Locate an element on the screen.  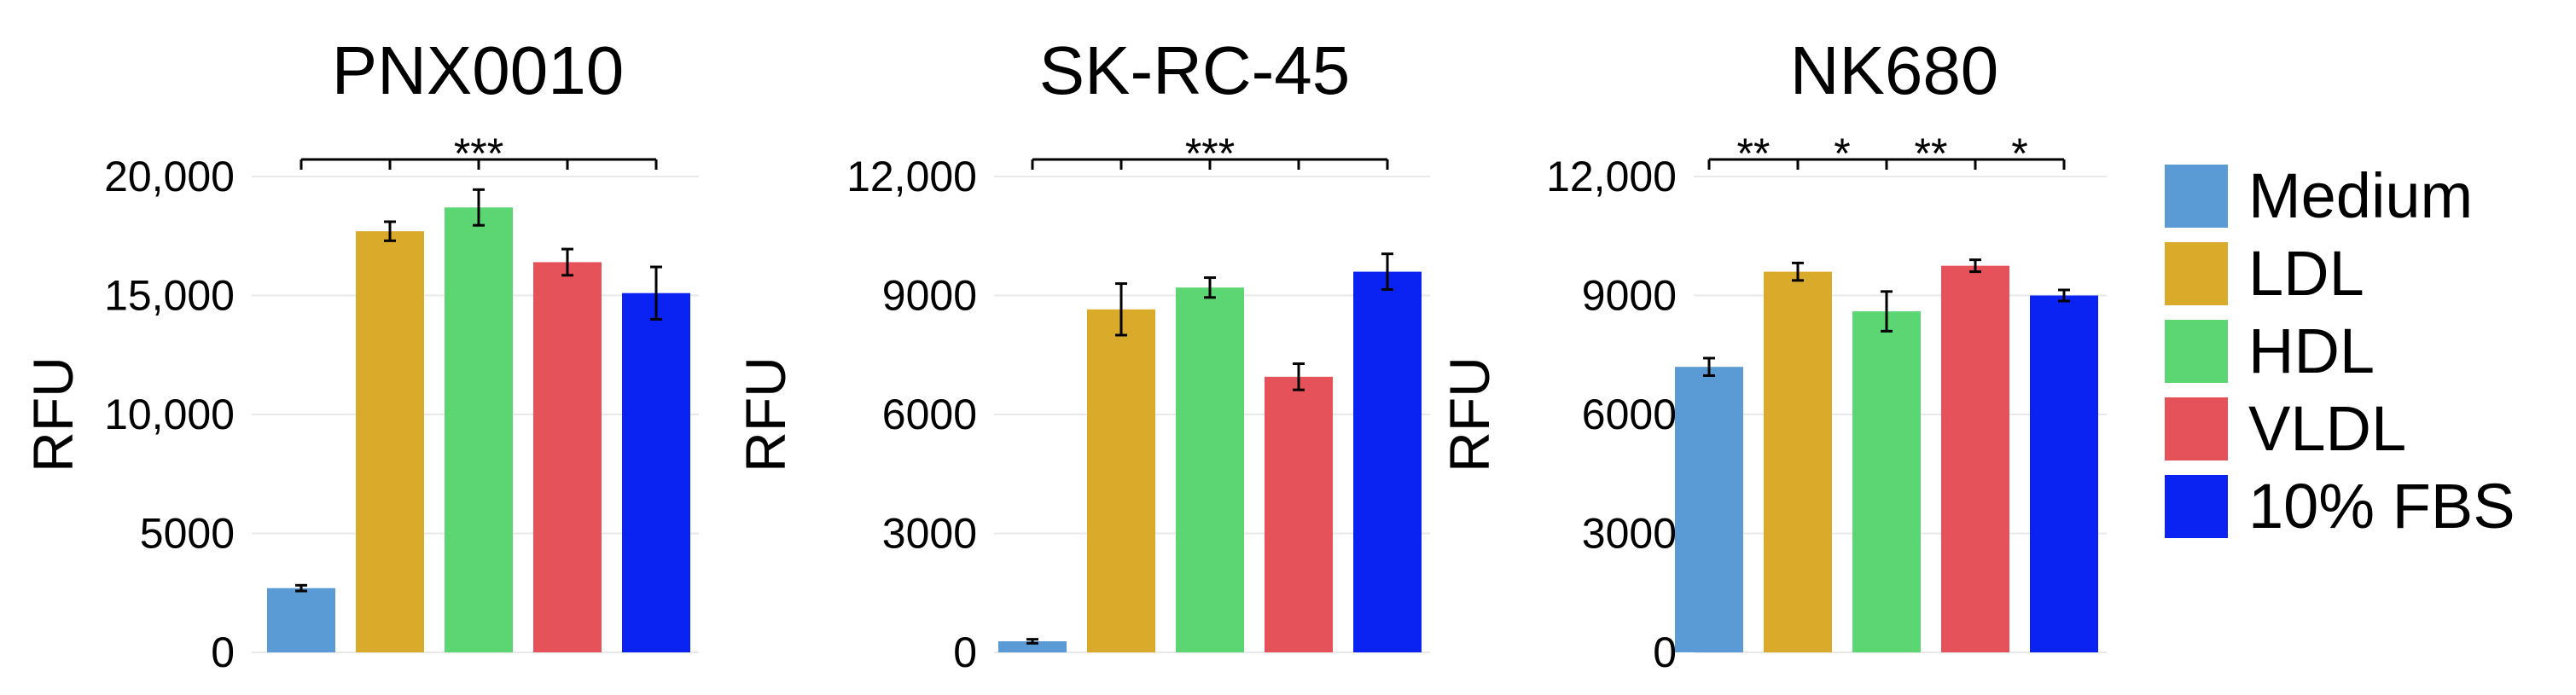
legend-label: Medium is located at coordinates (2360, 195).